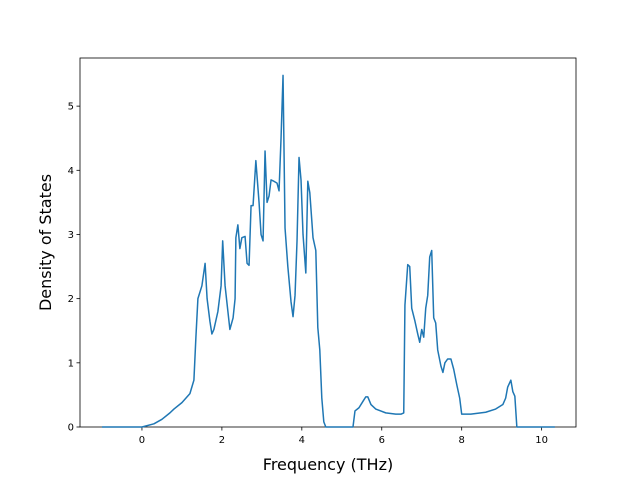  Describe the element at coordinates (71, 299) in the screenshot. I see `y-tick-label: 2` at that location.